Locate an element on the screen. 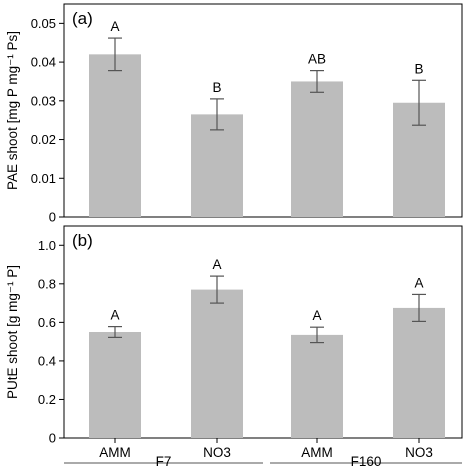 The height and width of the screenshot is (470, 474). group-label-0: F7 is located at coordinates (164, 461).